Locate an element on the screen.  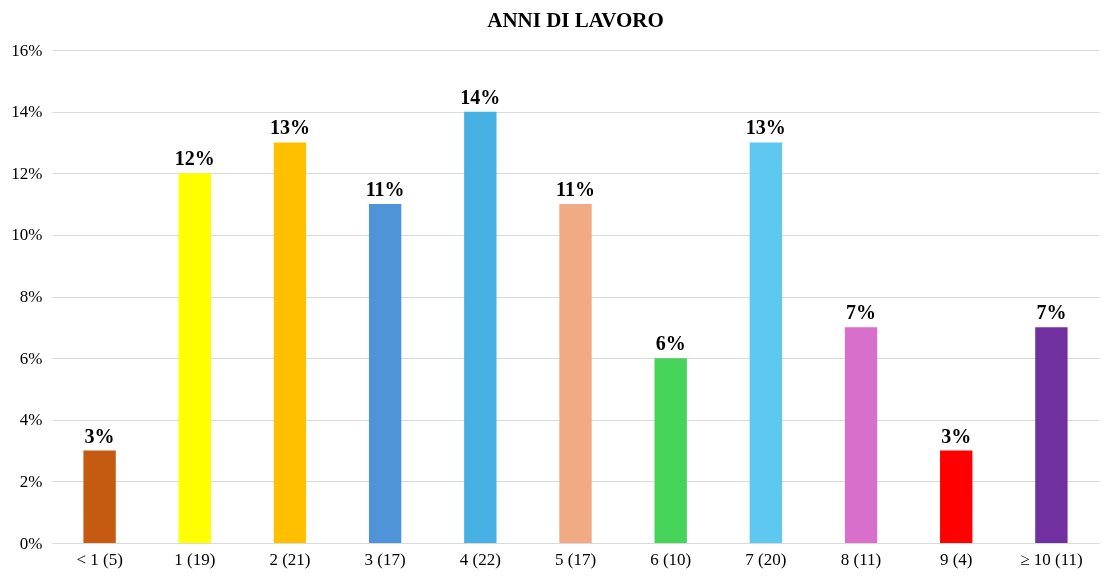
data-label: 14% is located at coordinates (480, 96).